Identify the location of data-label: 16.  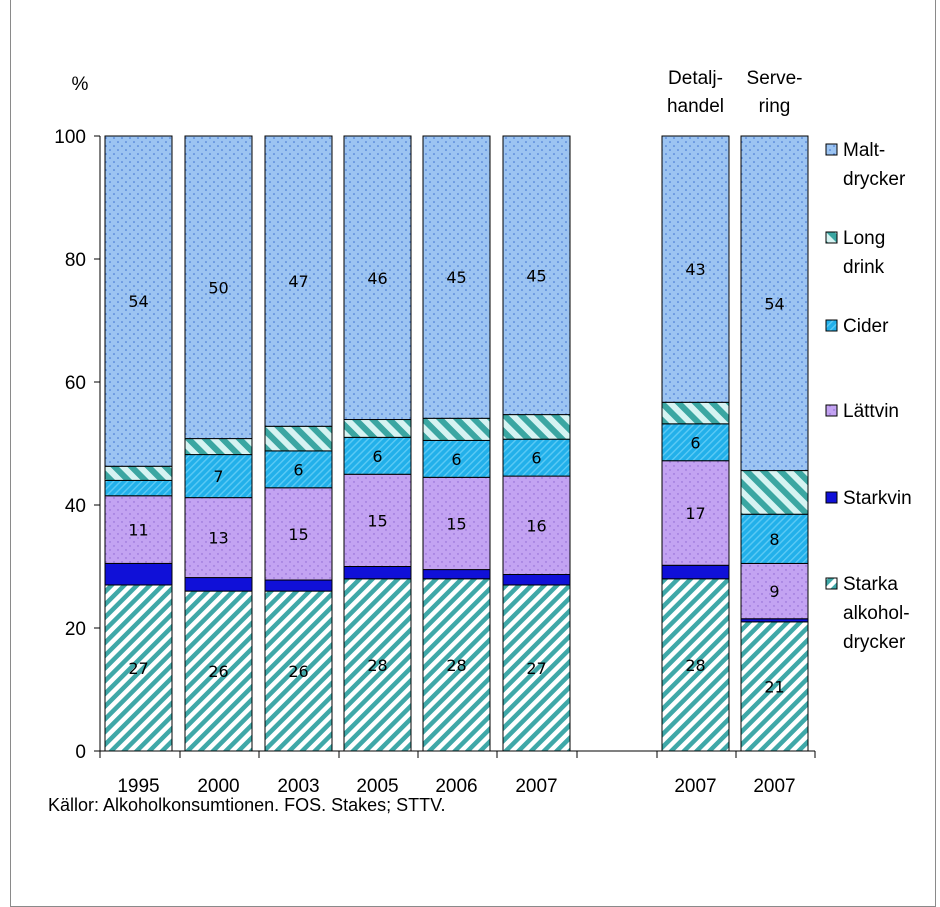
(536, 525).